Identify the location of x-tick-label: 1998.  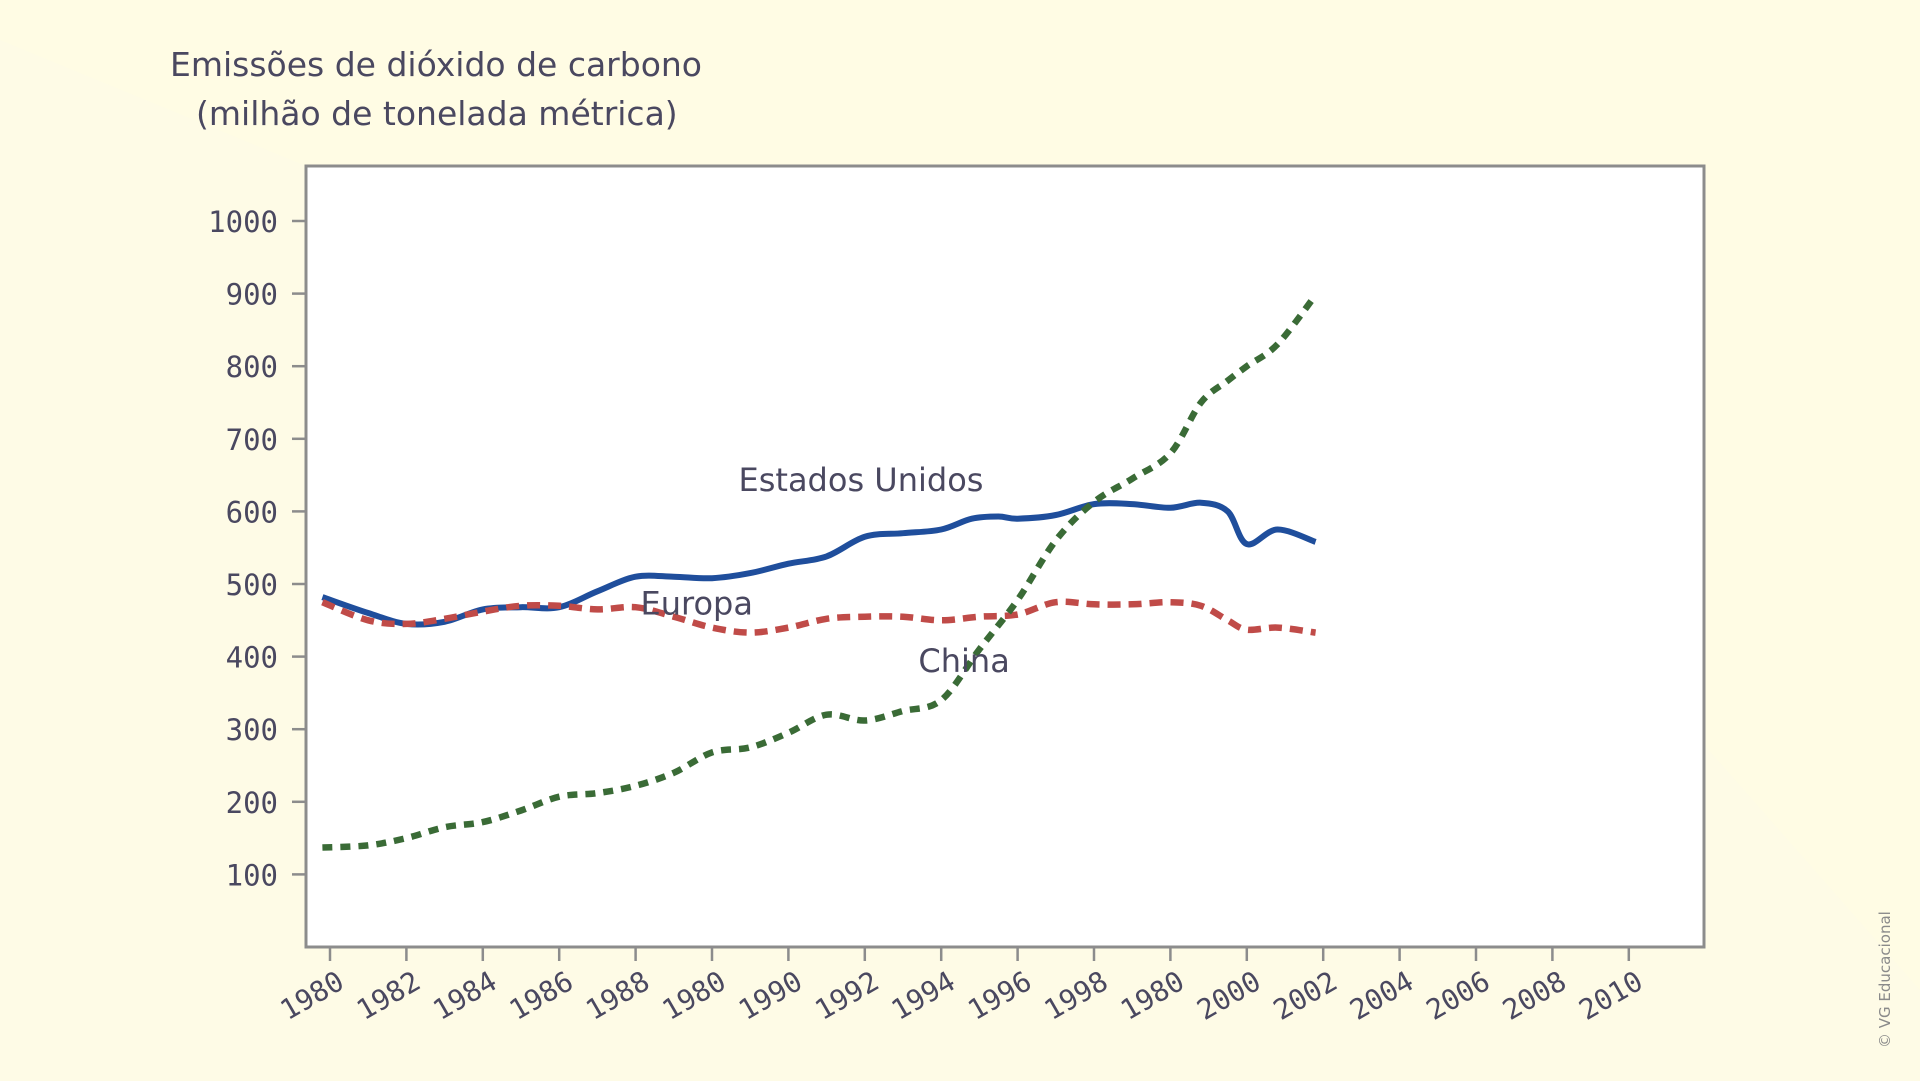
(1076, 995).